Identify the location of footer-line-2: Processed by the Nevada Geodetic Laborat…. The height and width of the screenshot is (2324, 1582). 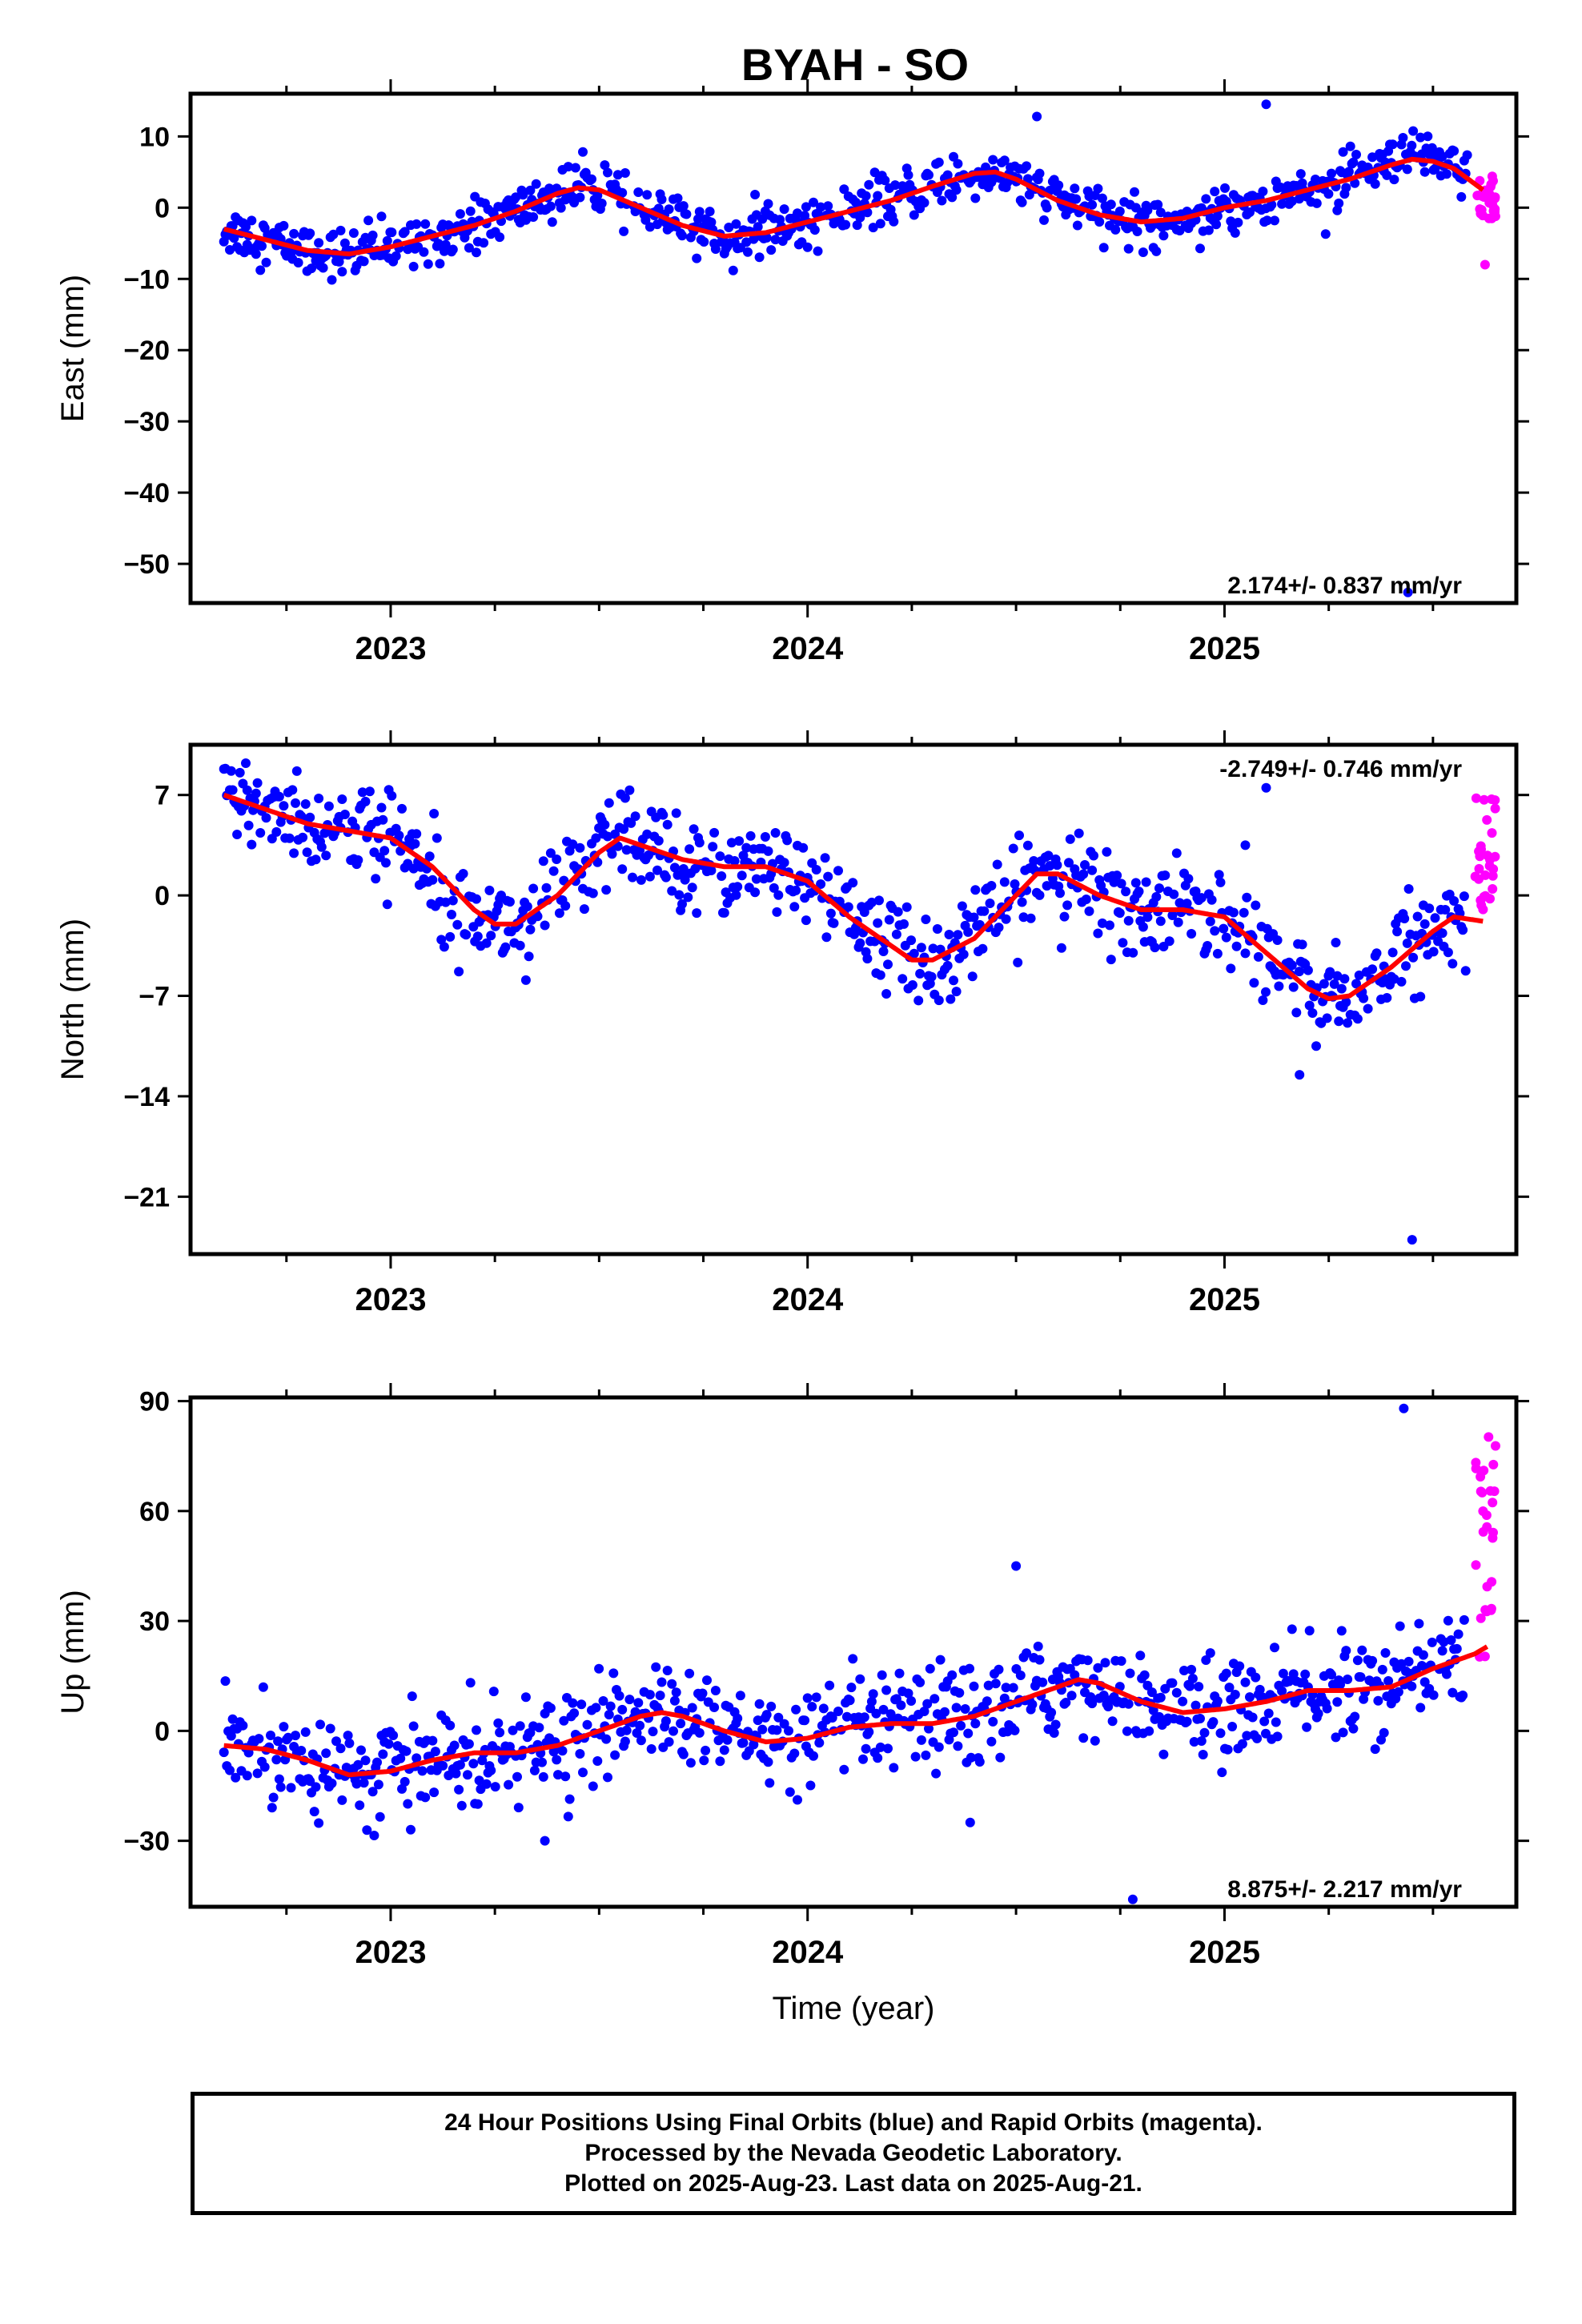
(853, 2153).